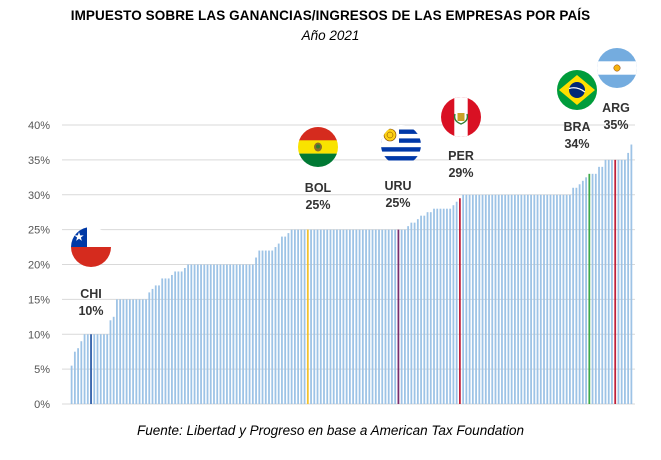  What do you see at coordinates (330, 35) in the screenshot?
I see `chart-subtitle: Año 2021` at bounding box center [330, 35].